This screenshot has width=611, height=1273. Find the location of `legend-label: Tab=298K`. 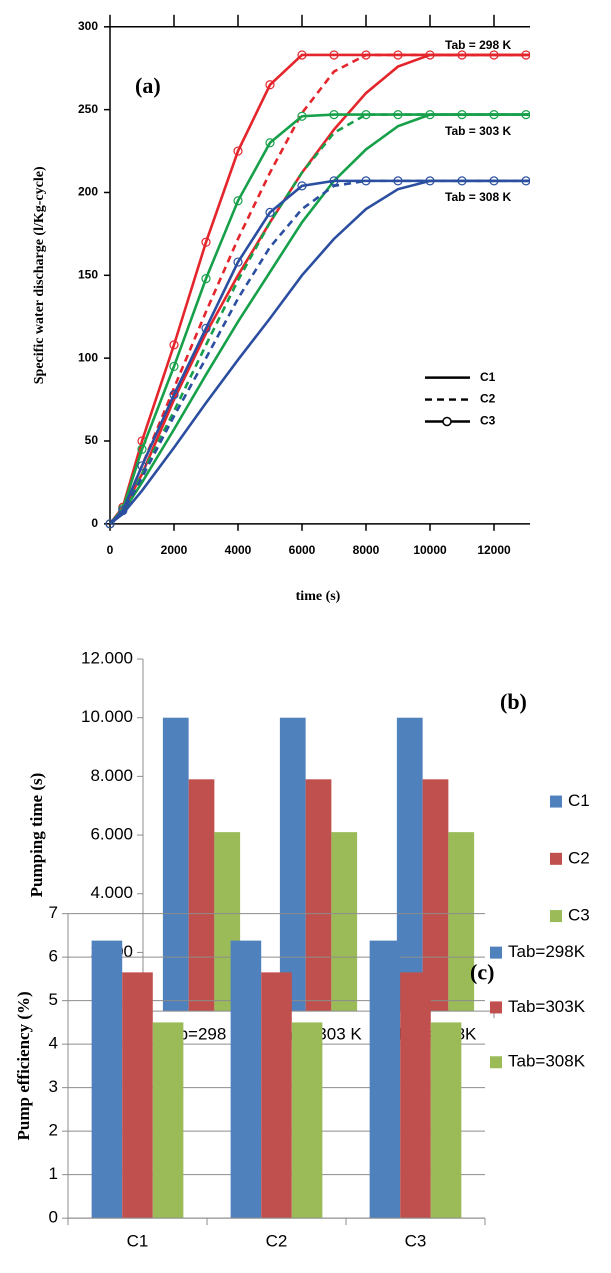

legend-label: Tab=298K is located at coordinates (547, 951).